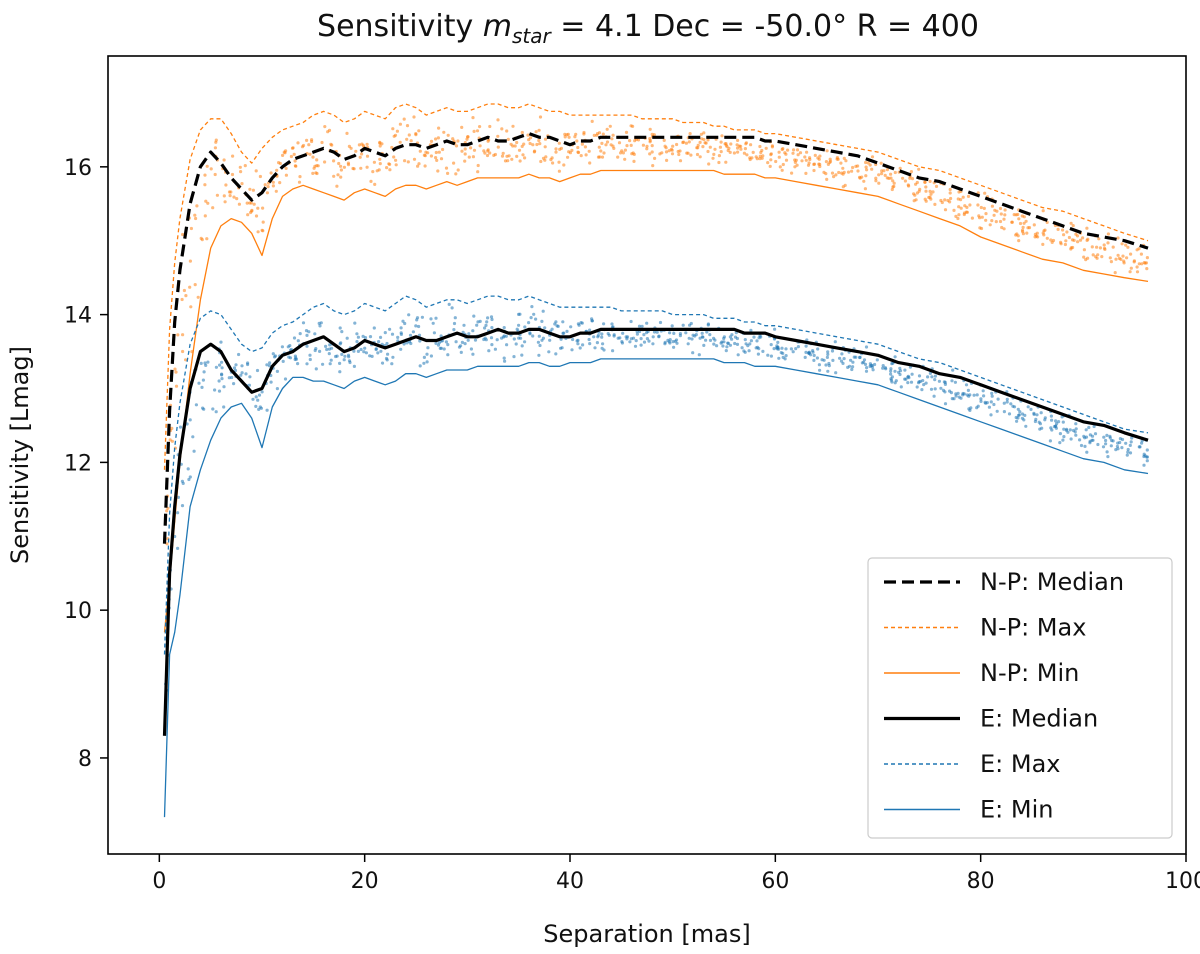 This screenshot has width=1200, height=954. What do you see at coordinates (981, 881) in the screenshot?
I see `x-tick-label: 80` at bounding box center [981, 881].